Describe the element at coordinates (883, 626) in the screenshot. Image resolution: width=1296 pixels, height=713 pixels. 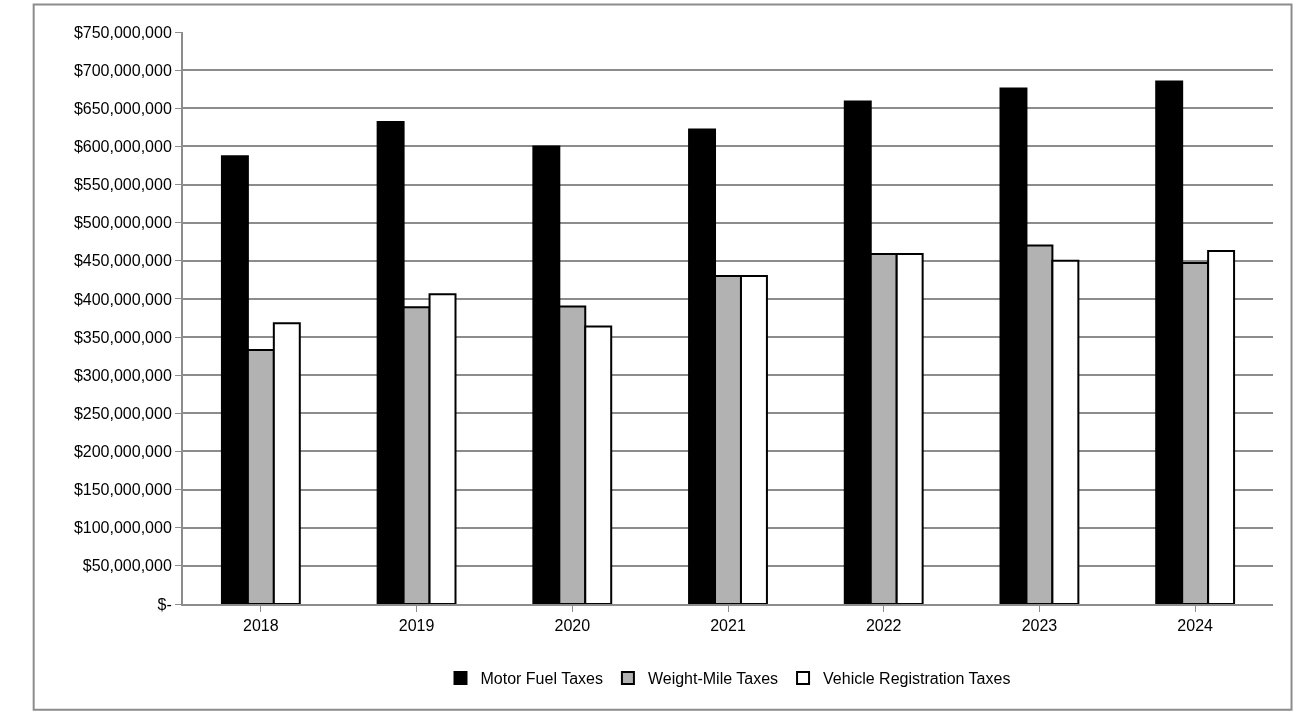
I see `x-tick-label: 2022` at that location.